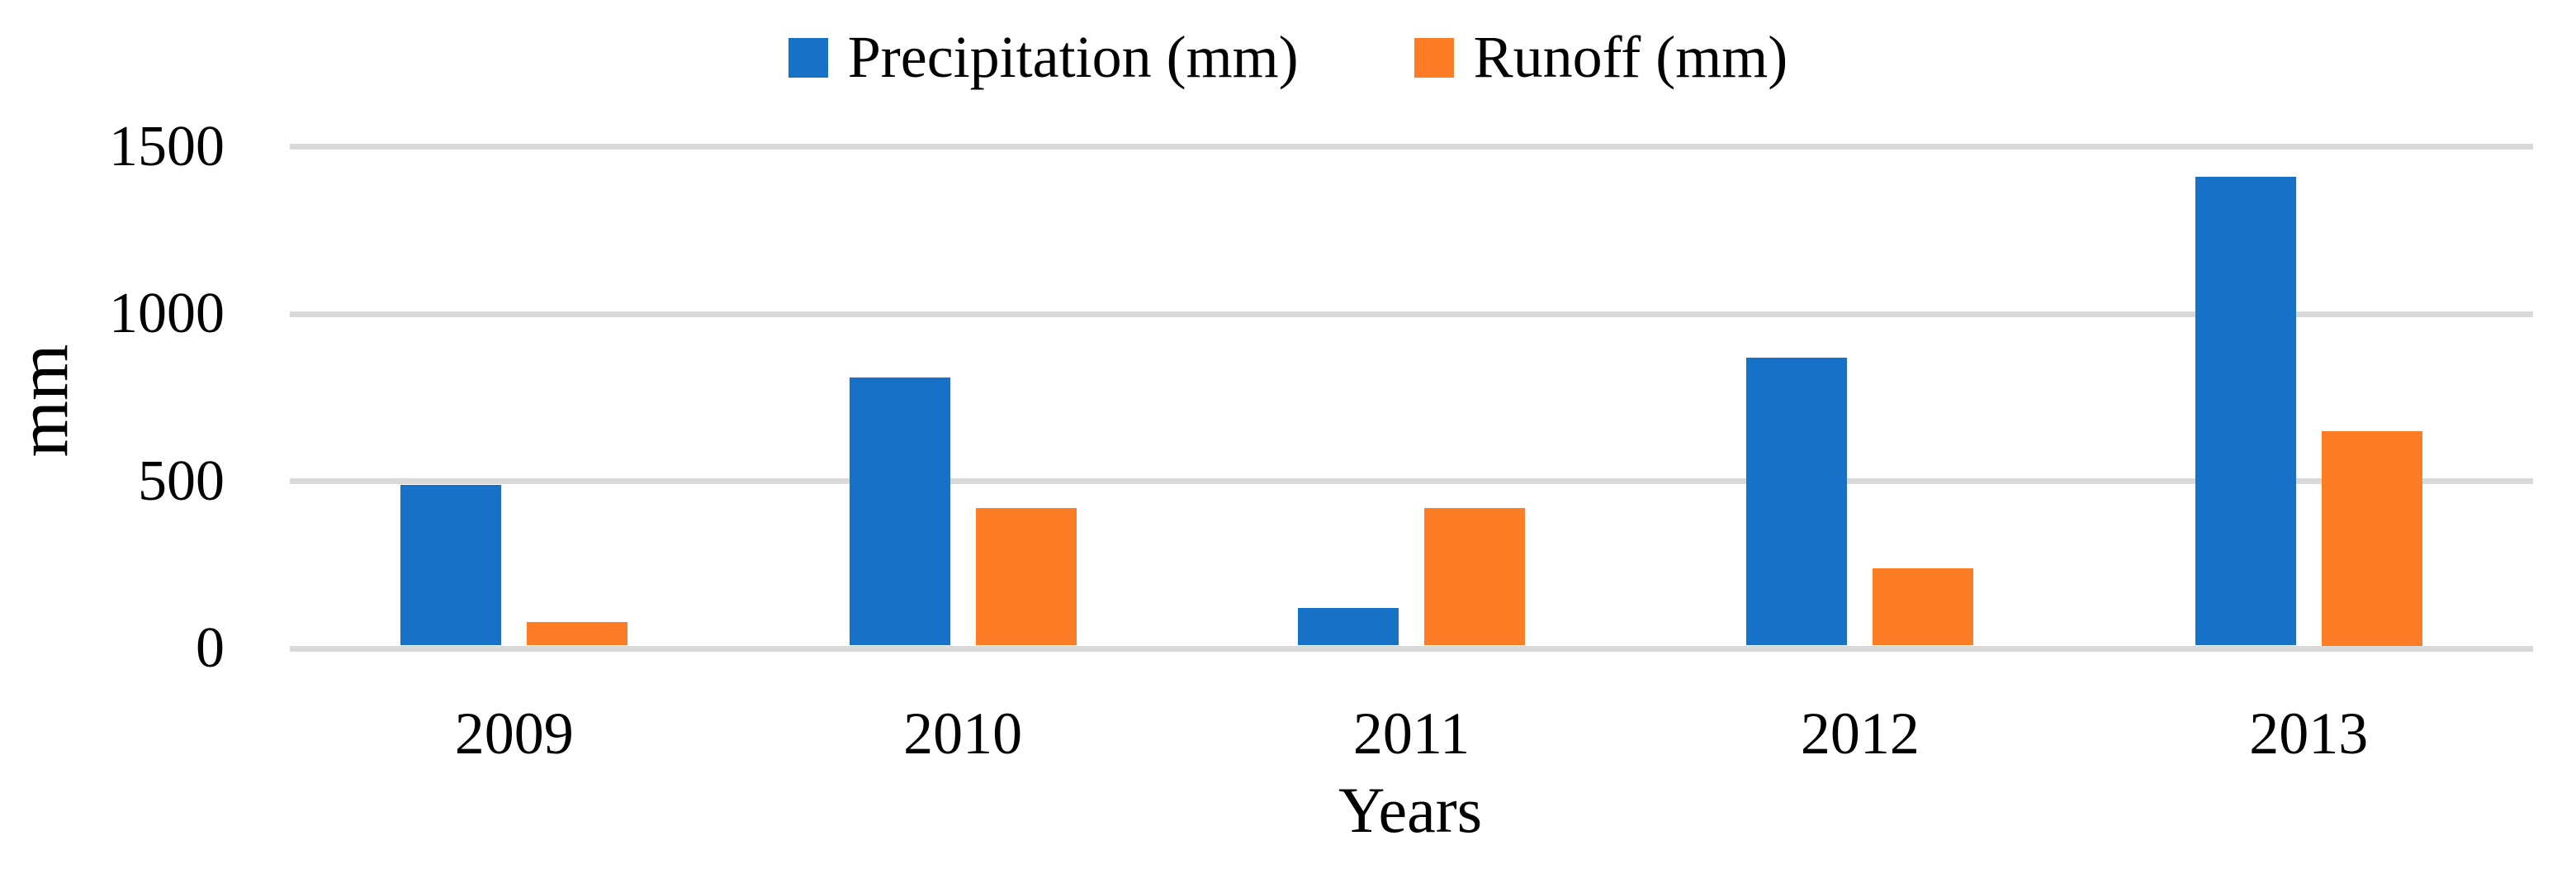 This screenshot has height=869, width=2576. Describe the element at coordinates (1474, 576) in the screenshot. I see `bar-runoff-2011` at that location.